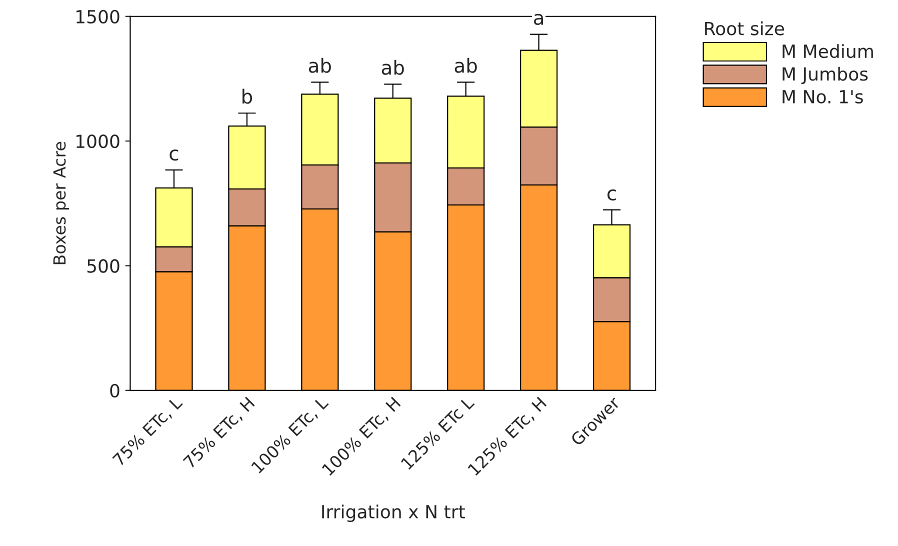  What do you see at coordinates (825, 75) in the screenshot?
I see `legend-label: M Jumbos` at bounding box center [825, 75].